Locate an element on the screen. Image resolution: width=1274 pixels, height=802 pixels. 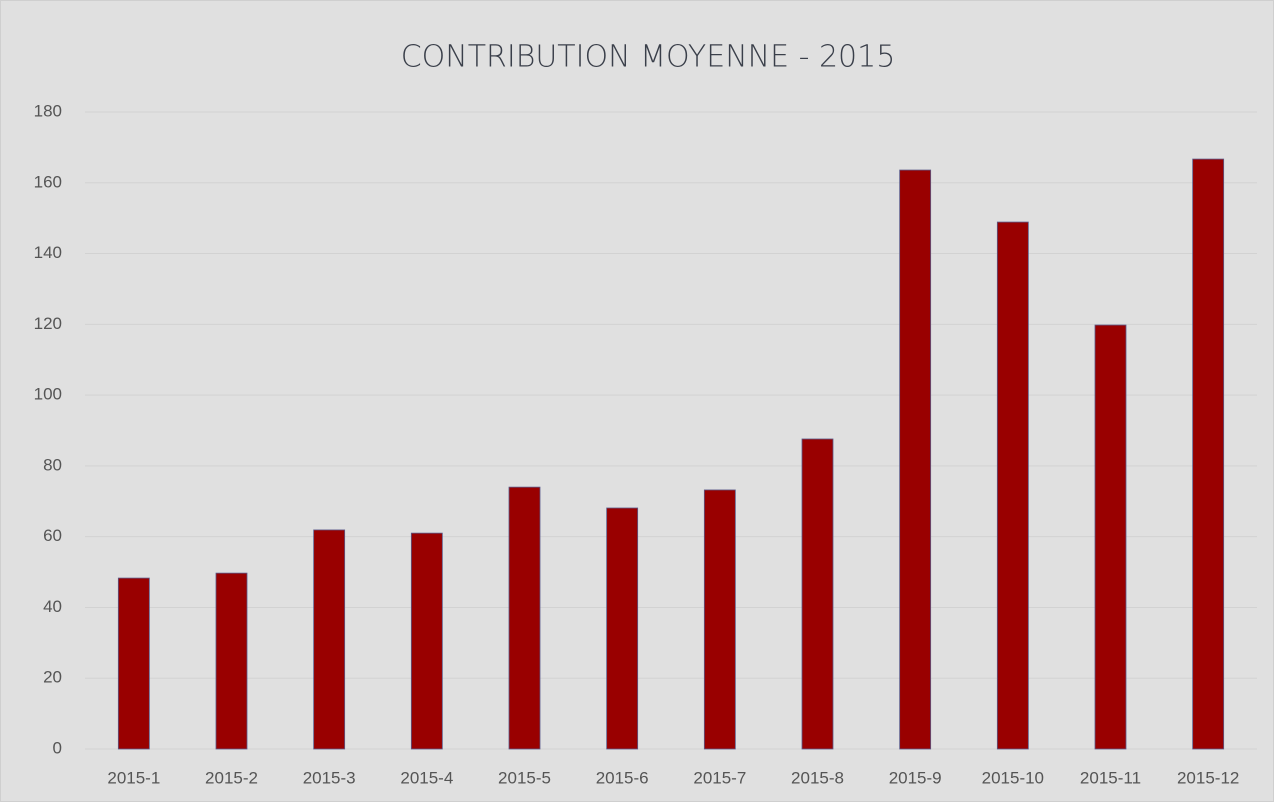
x-tick-label: 2015-1 is located at coordinates (133, 777).